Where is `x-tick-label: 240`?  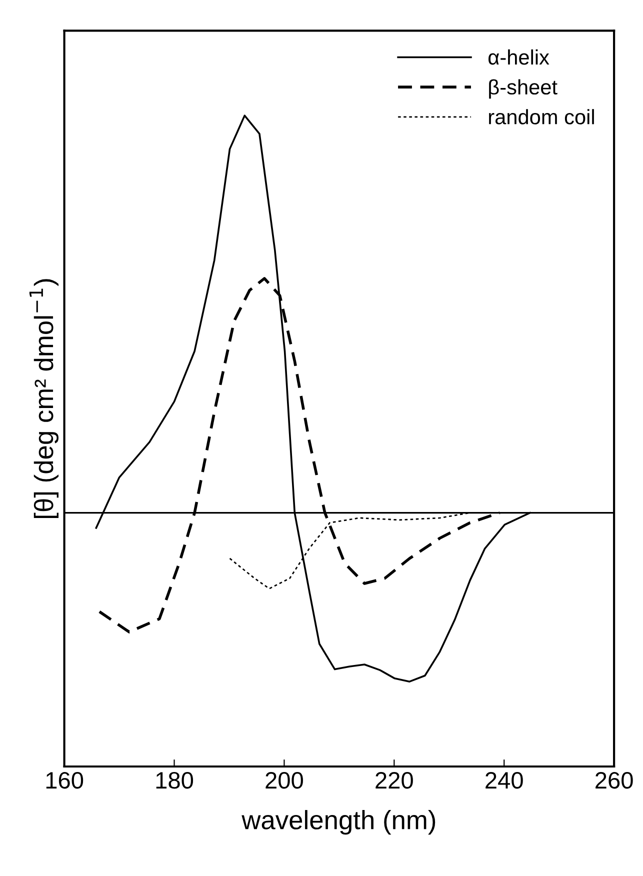
x-tick-label: 240 is located at coordinates (504, 780).